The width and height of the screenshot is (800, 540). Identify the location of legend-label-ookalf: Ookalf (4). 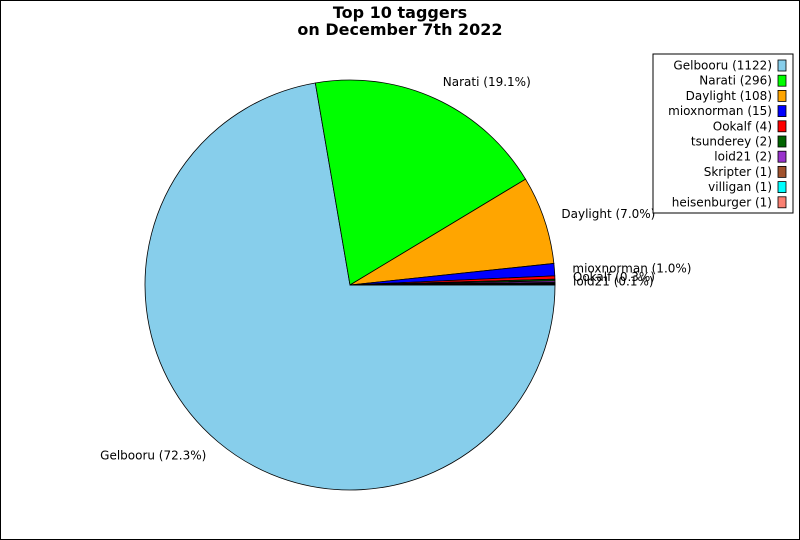
(742, 126).